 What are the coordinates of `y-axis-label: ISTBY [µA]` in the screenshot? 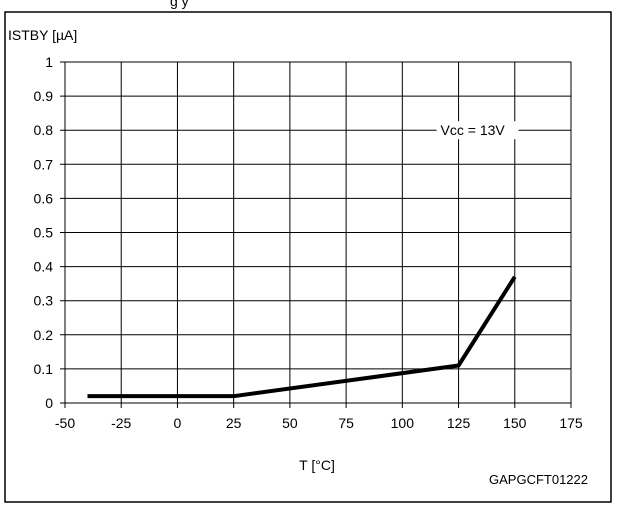 It's located at (42, 35).